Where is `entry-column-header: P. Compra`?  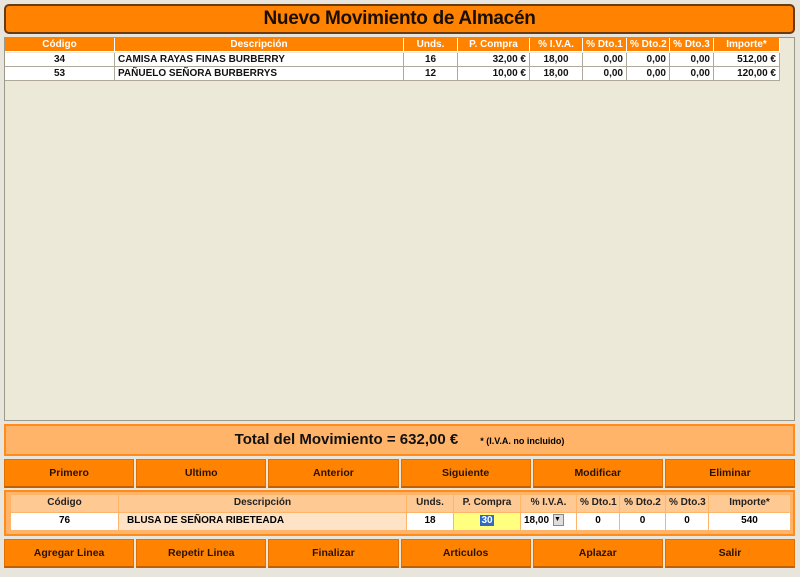
entry-column-header: P. Compra is located at coordinates (487, 503).